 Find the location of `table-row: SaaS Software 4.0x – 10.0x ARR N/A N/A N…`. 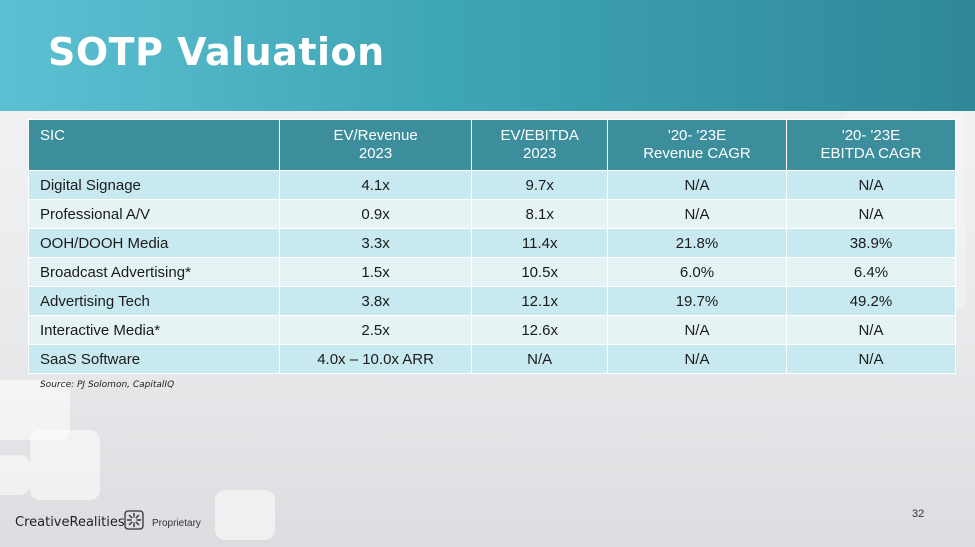

table-row: SaaS Software 4.0x – 10.0x ARR N/A N/A N… is located at coordinates (492, 359).